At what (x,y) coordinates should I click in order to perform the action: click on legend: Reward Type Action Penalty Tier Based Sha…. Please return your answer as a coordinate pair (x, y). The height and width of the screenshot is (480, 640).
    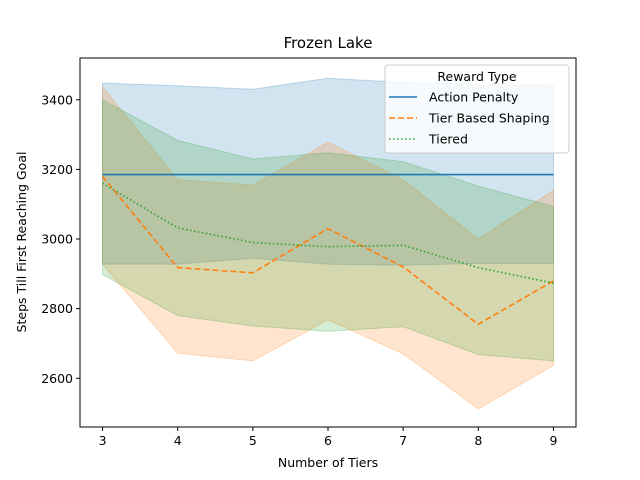
    Looking at the image, I should click on (477, 109).